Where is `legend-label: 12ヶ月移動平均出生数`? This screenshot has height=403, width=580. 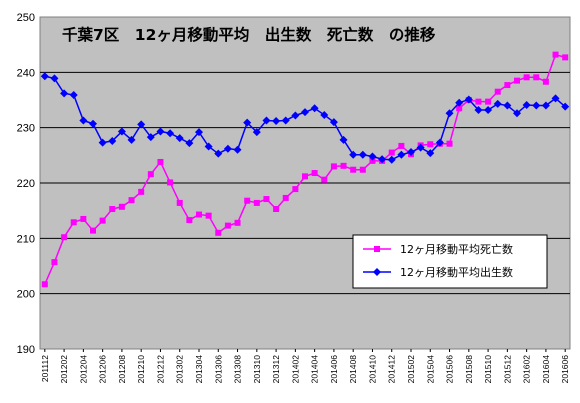 legend-label: 12ヶ月移動平均出生数 is located at coordinates (456, 272).